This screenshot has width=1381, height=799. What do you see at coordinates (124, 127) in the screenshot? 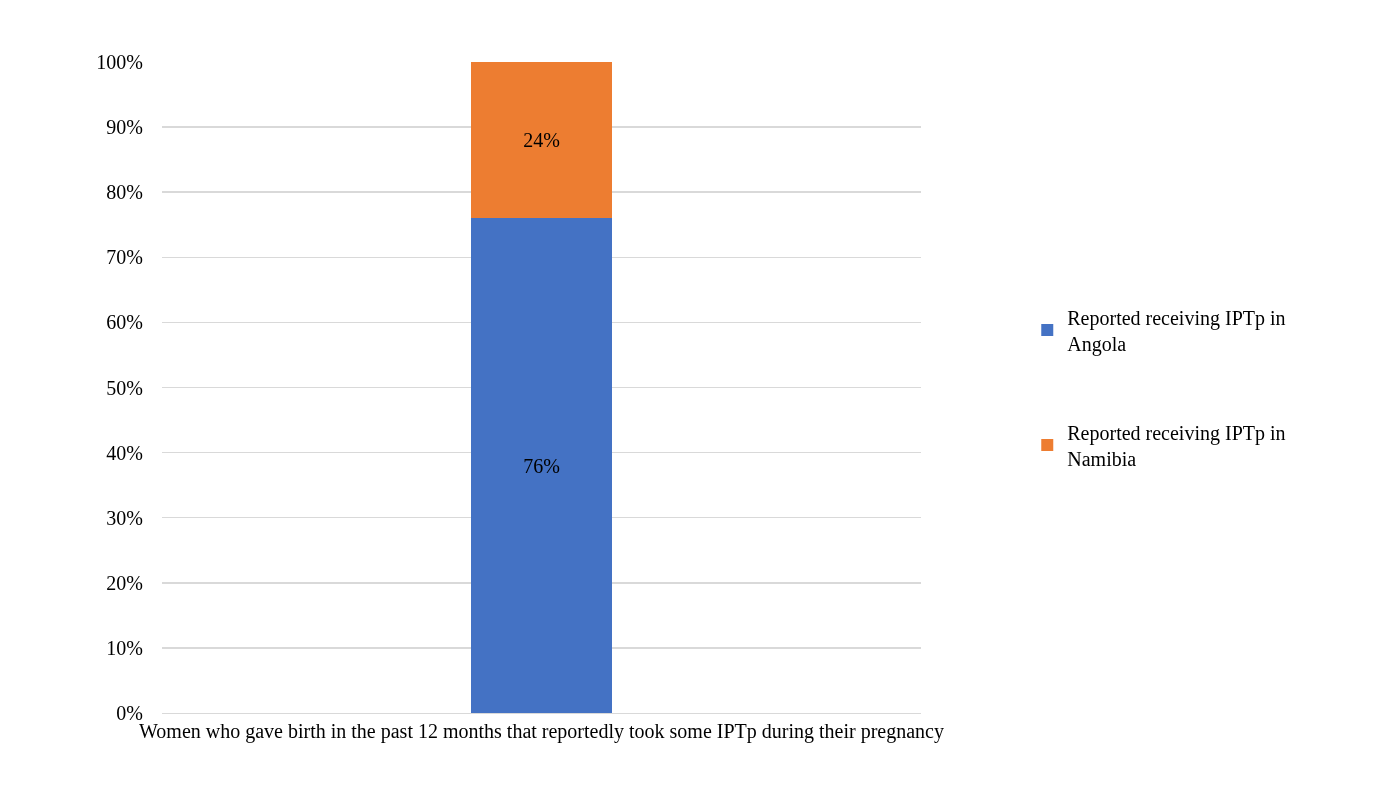
I see `y-tick-label: 90%` at bounding box center [124, 127].